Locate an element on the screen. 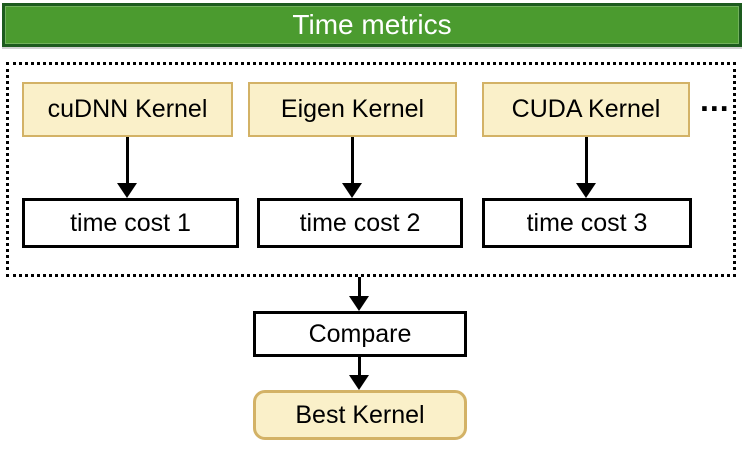  cuda-kernel-box: CUDA Kernel is located at coordinates (586, 109).